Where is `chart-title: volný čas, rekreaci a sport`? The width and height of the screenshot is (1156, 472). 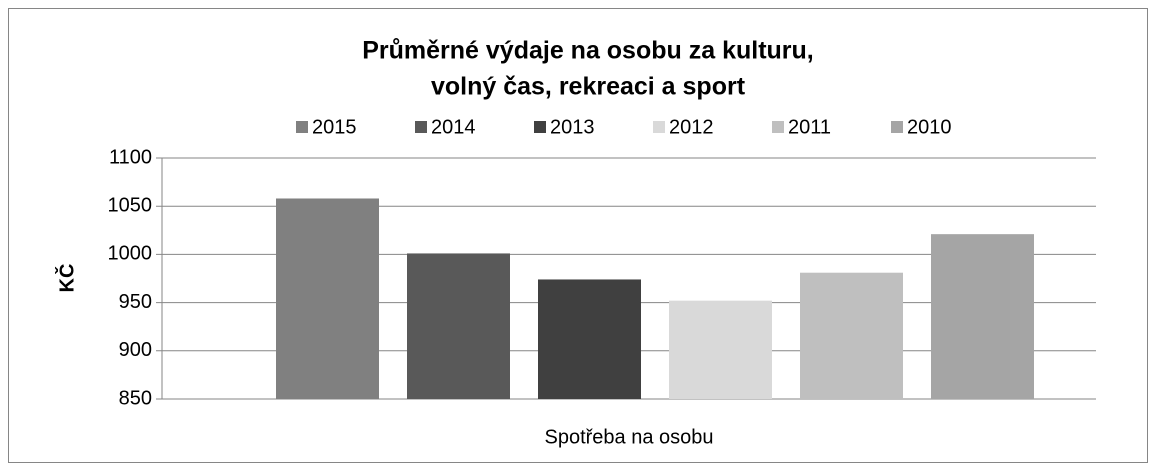 chart-title: volný čas, rekreaci a sport is located at coordinates (588, 87).